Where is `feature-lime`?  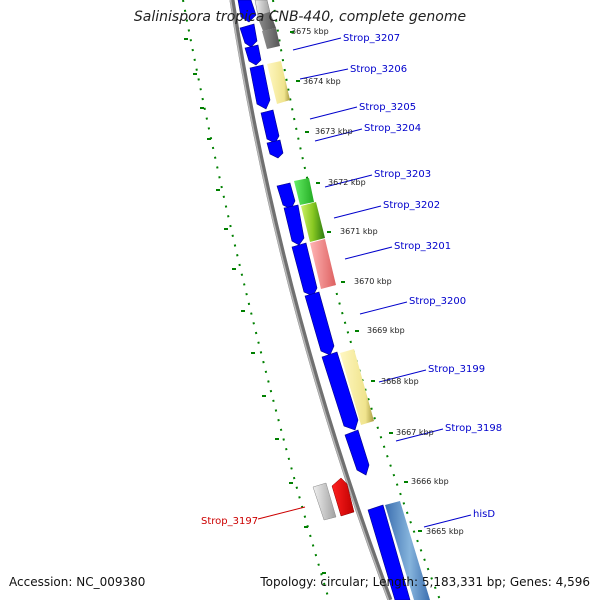
feature-lime is located at coordinates (313, 222).